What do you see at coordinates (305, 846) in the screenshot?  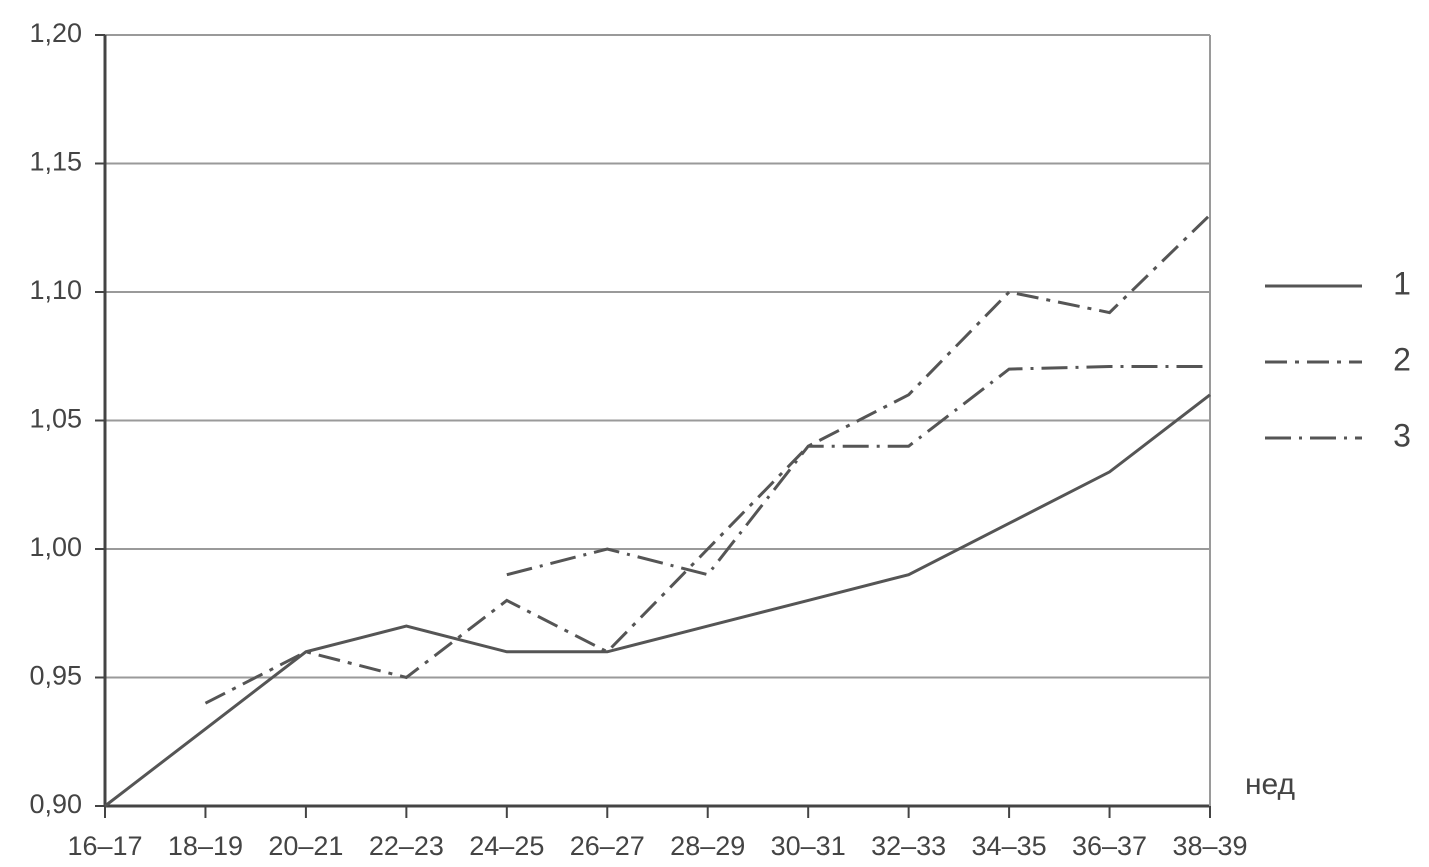 I see `x-tick-label: 20–21` at bounding box center [305, 846].